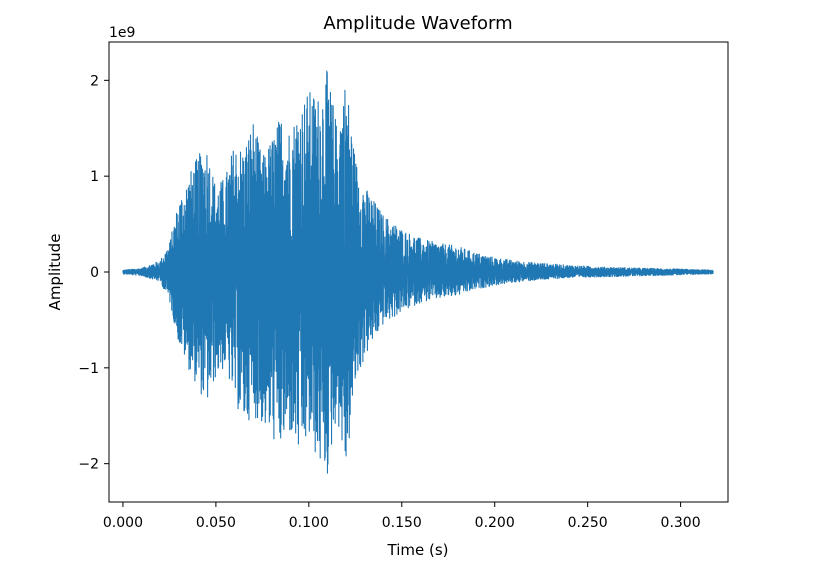 The height and width of the screenshot is (568, 816). What do you see at coordinates (94, 177) in the screenshot?
I see `y-tick-label: 1` at bounding box center [94, 177].